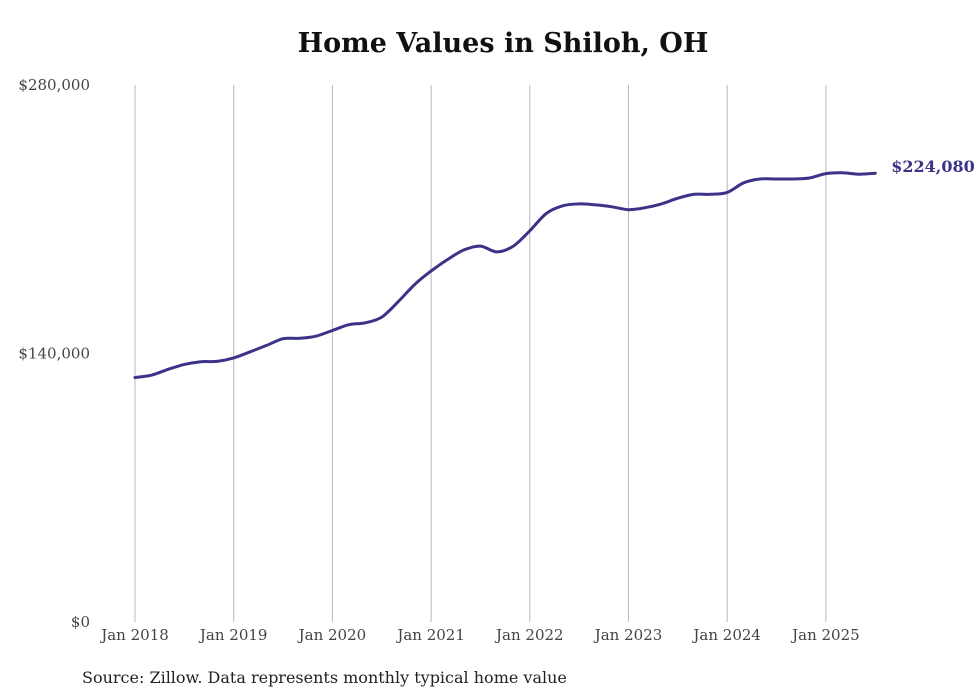 The height and width of the screenshot is (699, 980). I want to click on y-axis: $0 $140,000 $280,000, so click(54, 353).